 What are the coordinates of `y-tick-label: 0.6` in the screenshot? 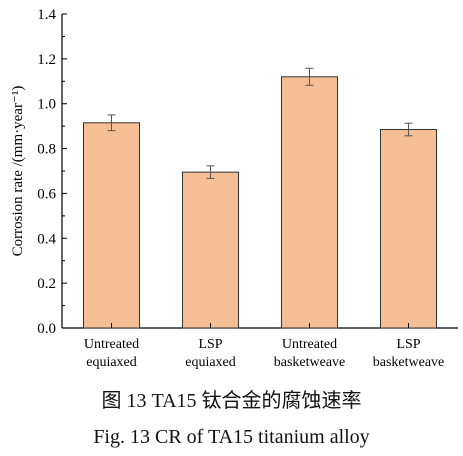 It's located at (46, 194).